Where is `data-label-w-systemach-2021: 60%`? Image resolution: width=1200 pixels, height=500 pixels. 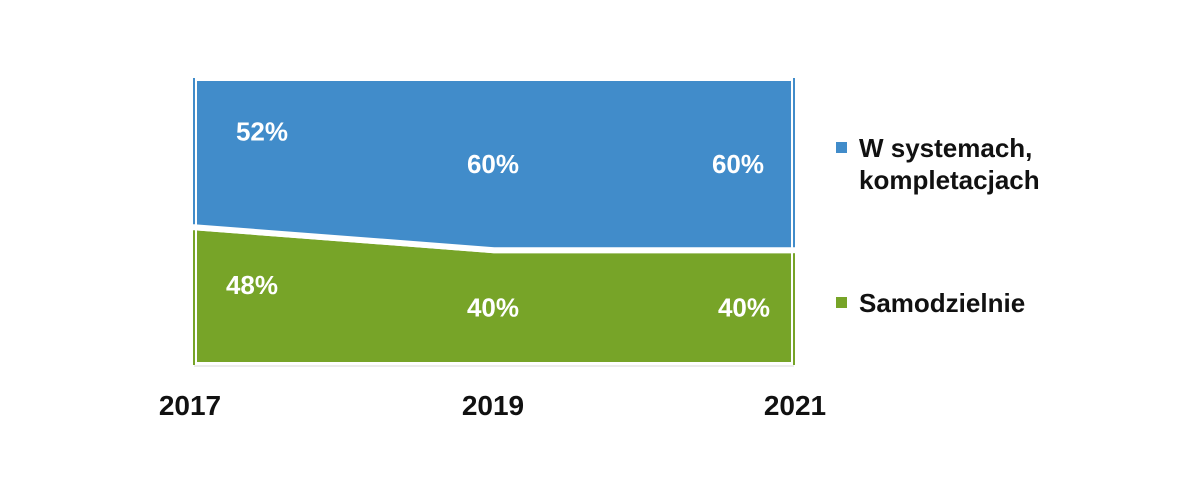
data-label-w-systemach-2021: 60% is located at coordinates (738, 164).